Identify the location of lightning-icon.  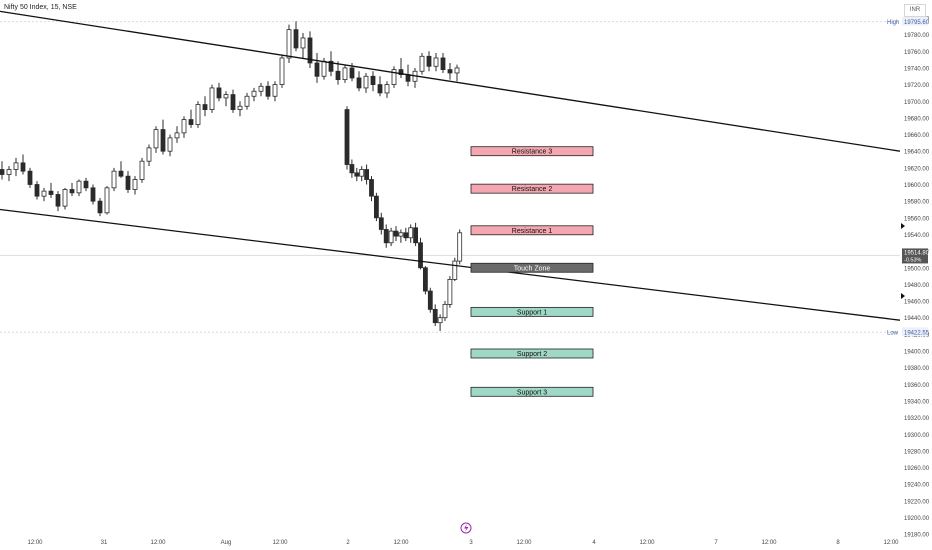
(466, 528).